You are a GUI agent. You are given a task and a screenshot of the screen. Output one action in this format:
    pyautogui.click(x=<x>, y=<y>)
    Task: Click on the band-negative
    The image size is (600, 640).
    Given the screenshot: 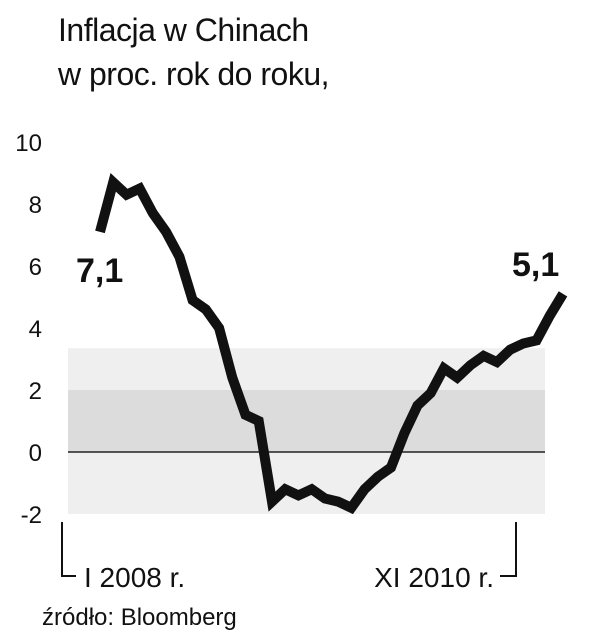 What is the action you would take?
    pyautogui.click(x=306, y=483)
    